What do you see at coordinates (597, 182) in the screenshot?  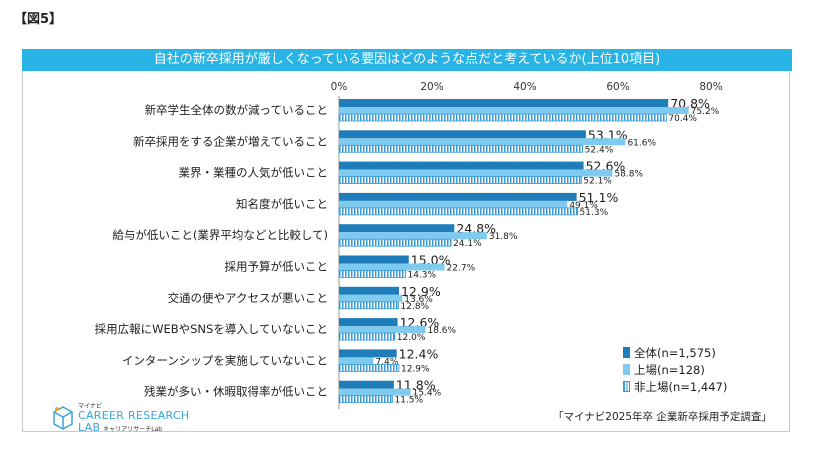 I see `data-label-unlisted: 52.1%` at bounding box center [597, 182].